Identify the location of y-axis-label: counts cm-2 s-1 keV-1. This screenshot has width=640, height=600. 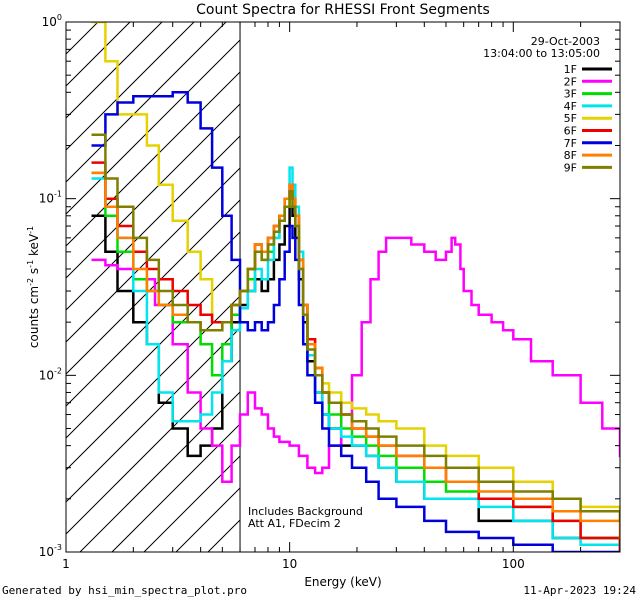
(33, 287).